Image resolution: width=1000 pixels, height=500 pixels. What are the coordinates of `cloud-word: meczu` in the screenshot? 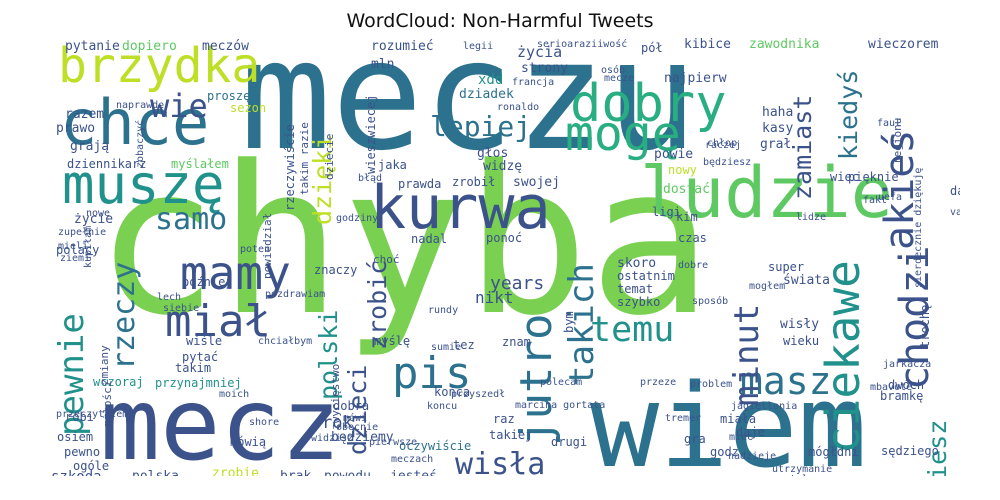 It's located at (469, 111).